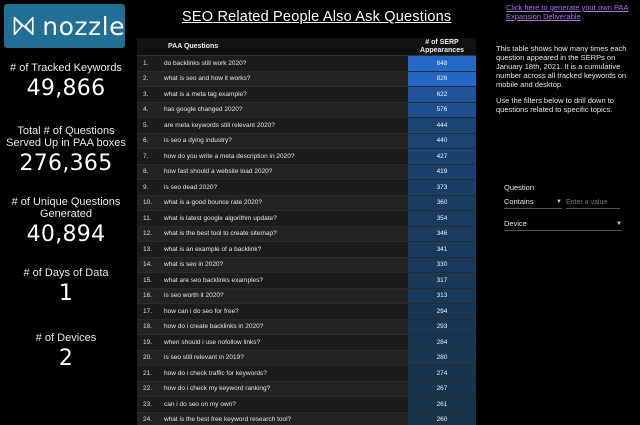  What do you see at coordinates (66, 88) in the screenshot?
I see `stat-value: 49,866` at bounding box center [66, 88].